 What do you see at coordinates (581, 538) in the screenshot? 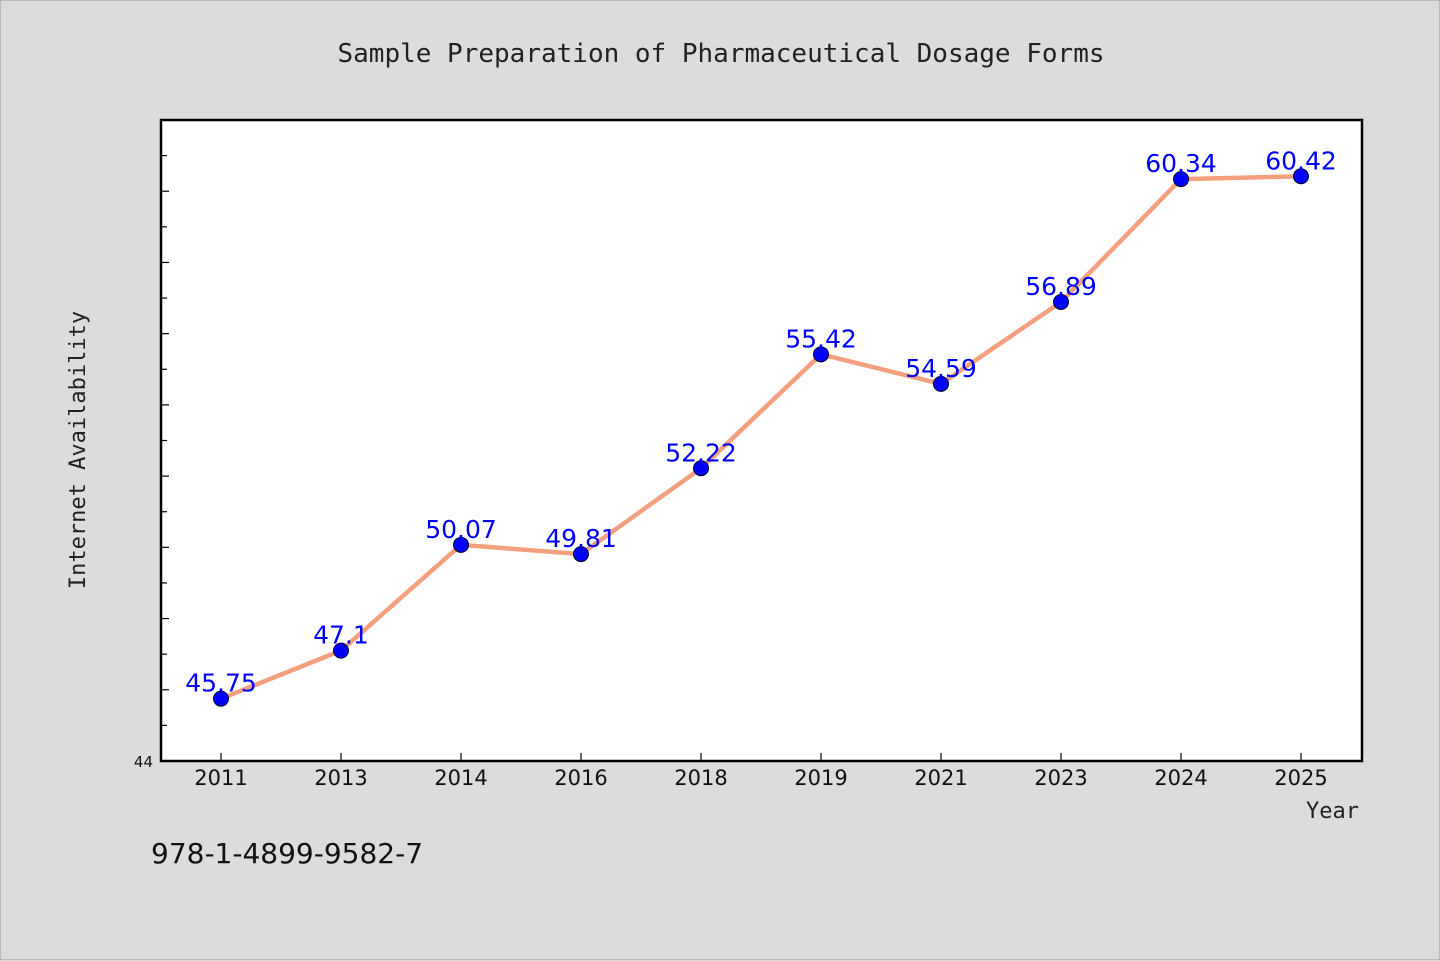
I see `data-label: 49.81` at bounding box center [581, 538].